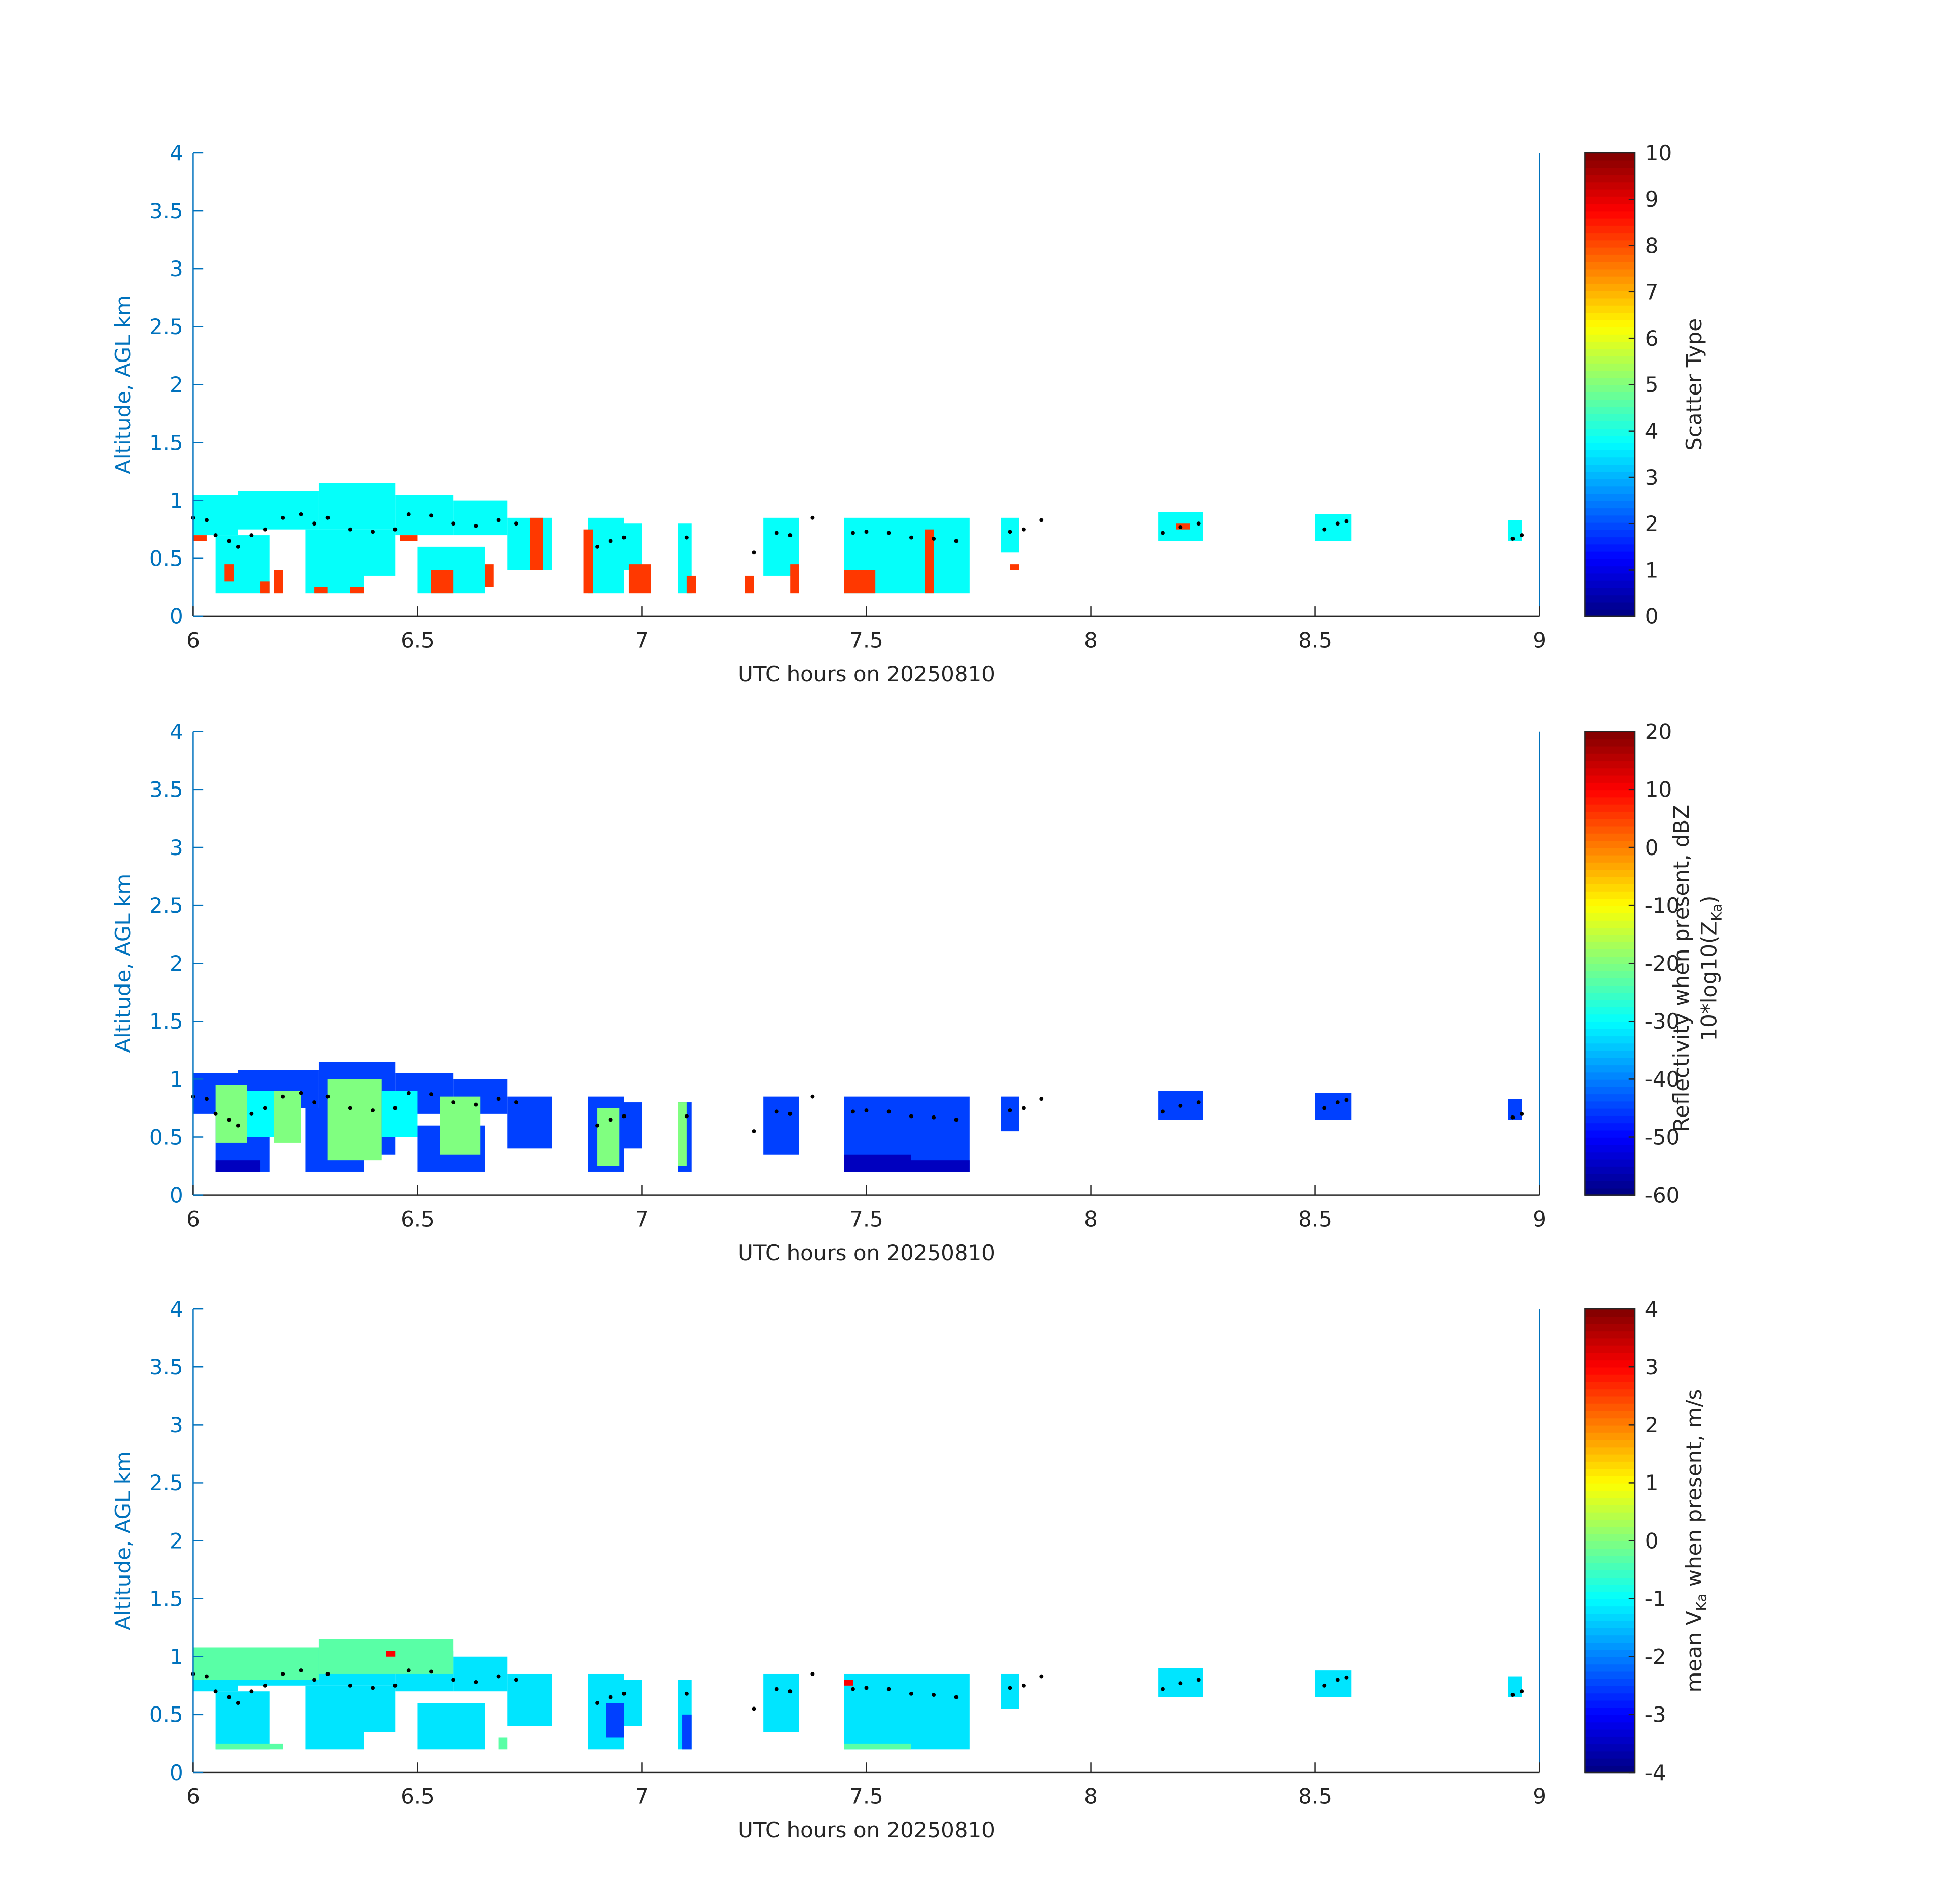 This screenshot has width=1942, height=1904. Describe the element at coordinates (866, 1218) in the screenshot. I see `x-tick-label: 7.5` at that location.